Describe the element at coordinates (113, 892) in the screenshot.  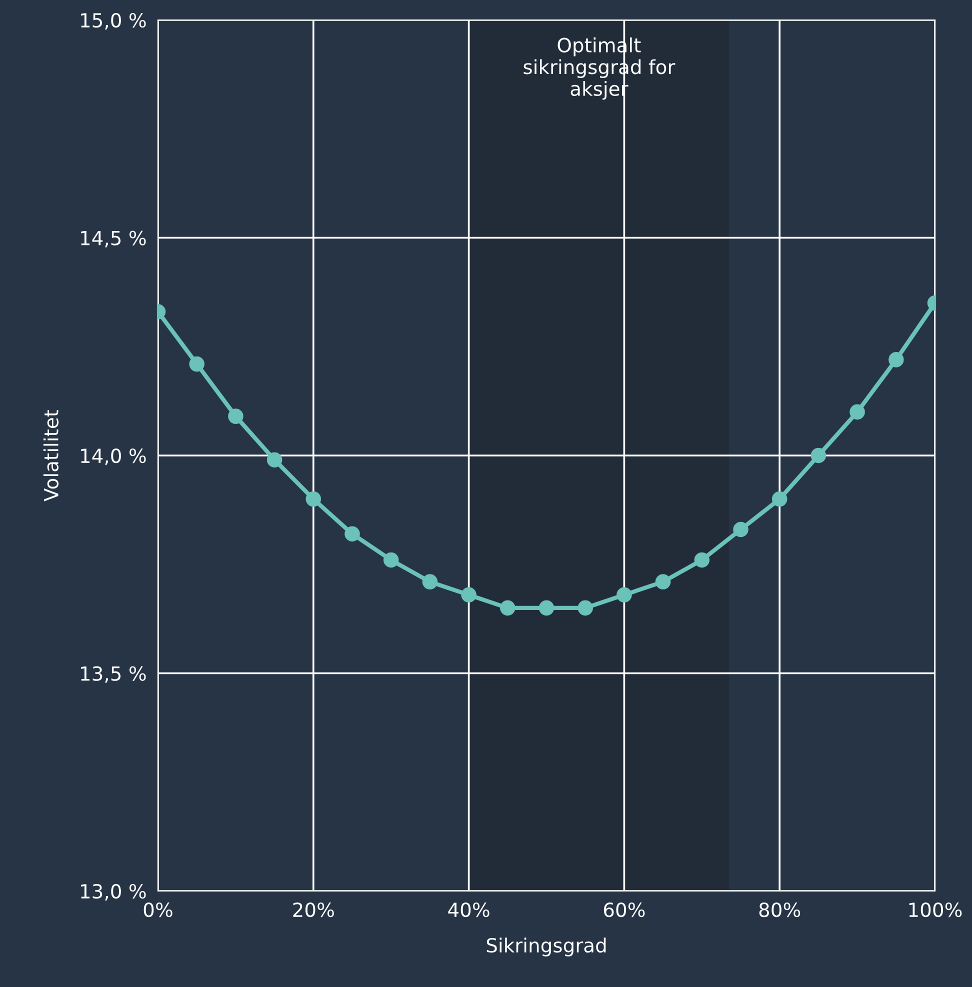
I see `y-tick-label: 13,0 %` at that location.